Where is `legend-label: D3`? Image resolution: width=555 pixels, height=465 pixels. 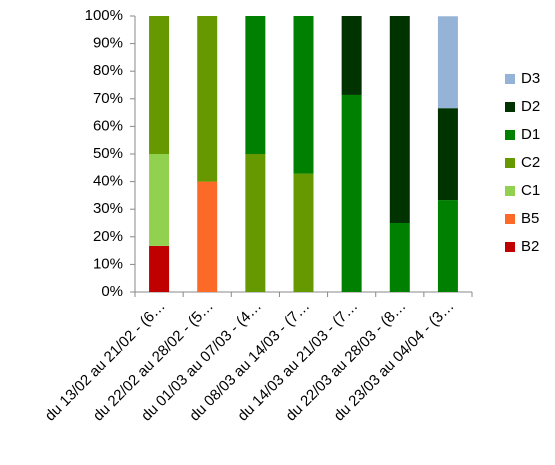 legend-label: D3 is located at coordinates (530, 78).